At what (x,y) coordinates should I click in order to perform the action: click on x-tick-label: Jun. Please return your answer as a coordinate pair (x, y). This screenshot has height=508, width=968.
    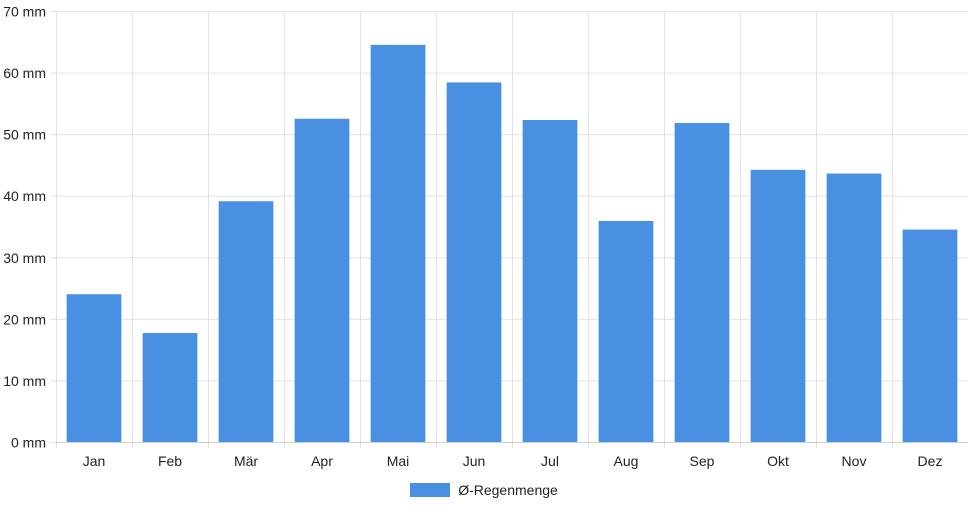
    Looking at the image, I should click on (474, 461).